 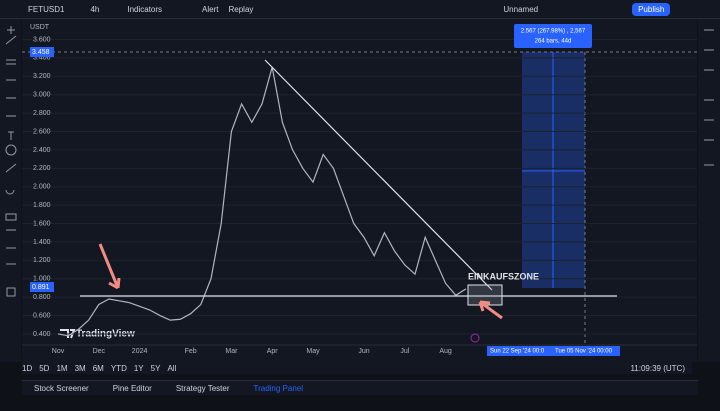 What do you see at coordinates (584, 352) in the screenshot?
I see `date-end: Tue 05 Nov '24 00:00` at bounding box center [584, 352].